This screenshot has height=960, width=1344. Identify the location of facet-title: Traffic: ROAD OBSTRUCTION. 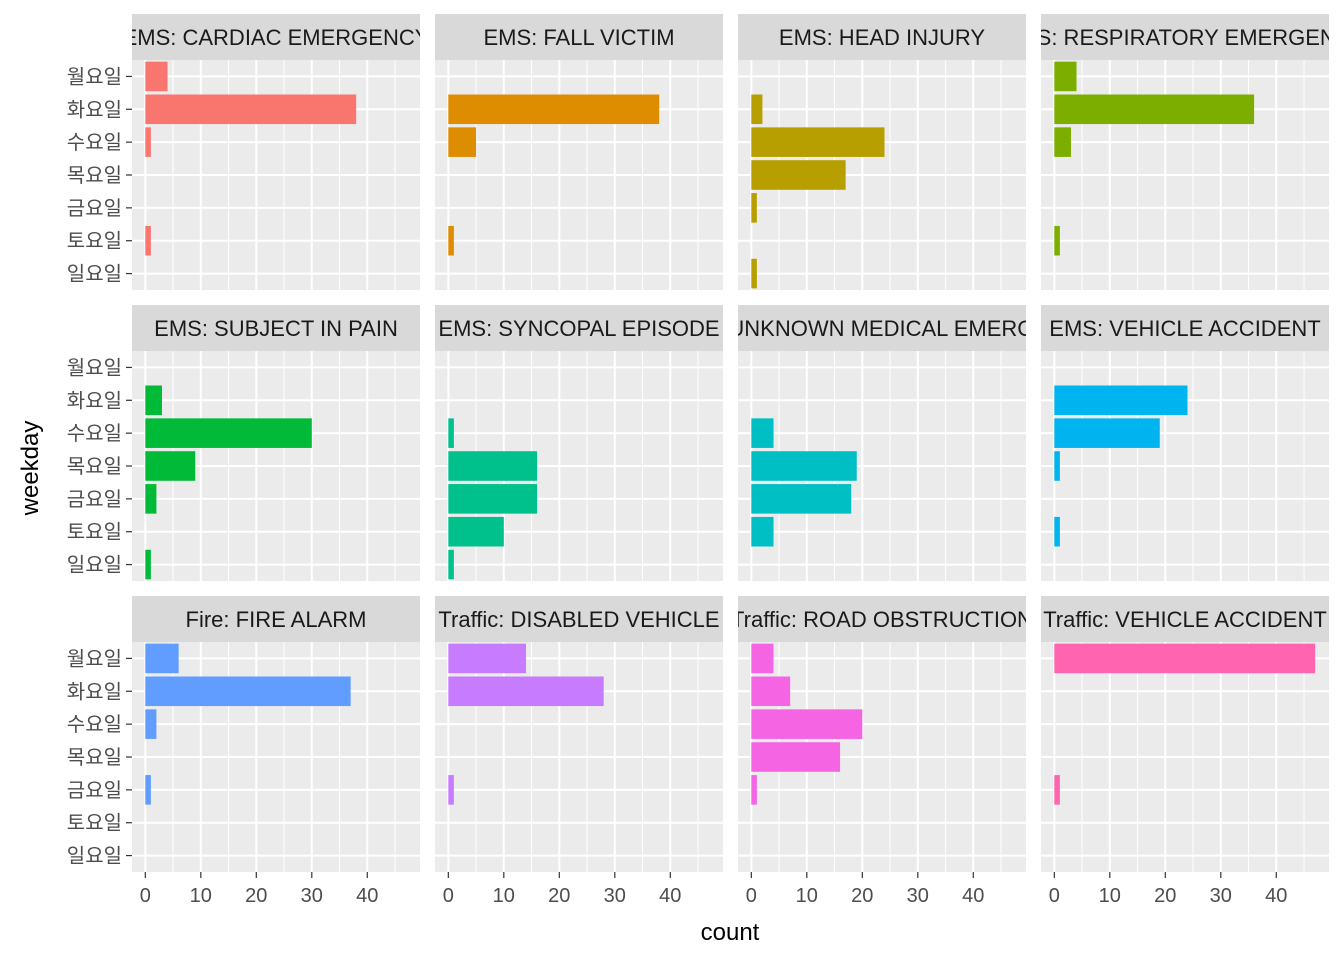
(882, 619).